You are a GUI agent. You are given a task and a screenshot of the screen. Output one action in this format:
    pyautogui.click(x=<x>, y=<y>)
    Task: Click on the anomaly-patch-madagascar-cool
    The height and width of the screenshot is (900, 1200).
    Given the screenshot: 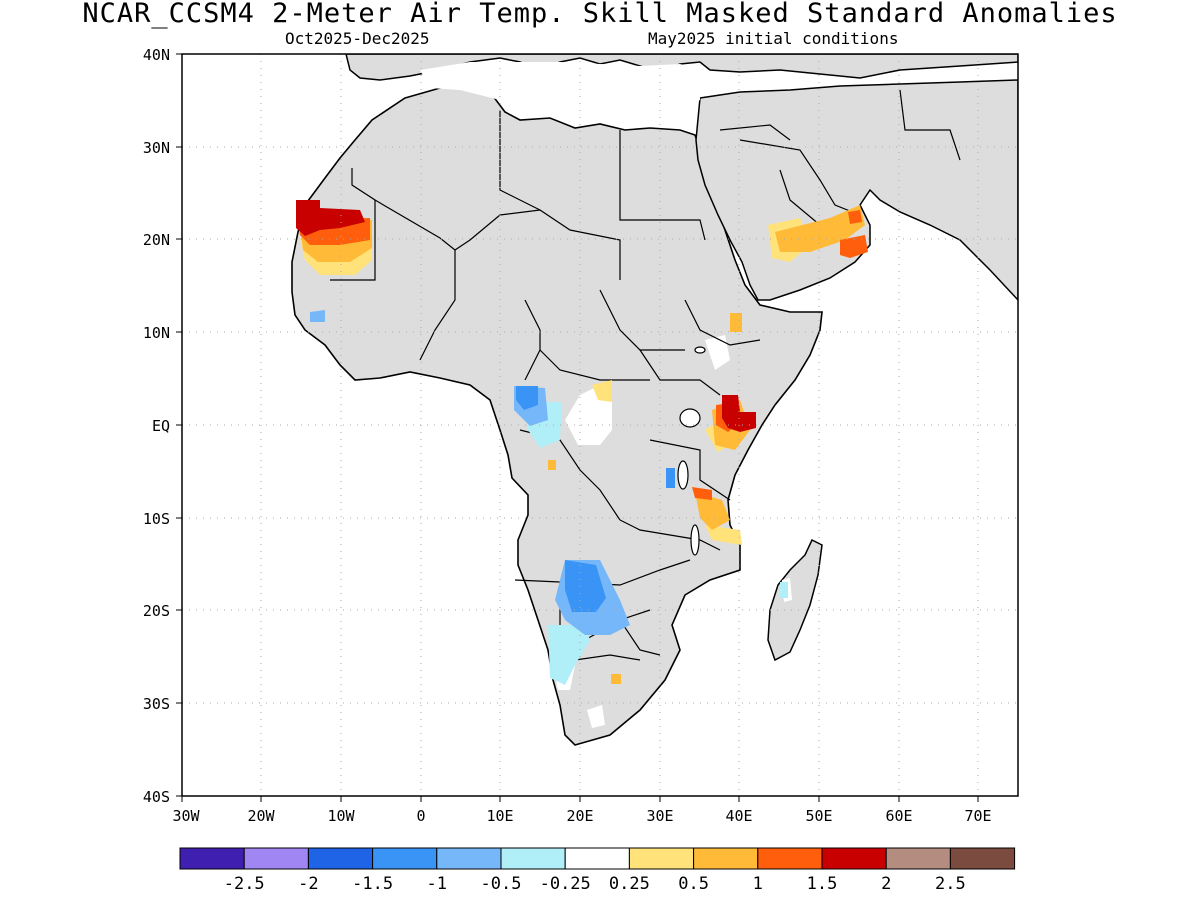 What is the action you would take?
    pyautogui.click(x=784, y=590)
    